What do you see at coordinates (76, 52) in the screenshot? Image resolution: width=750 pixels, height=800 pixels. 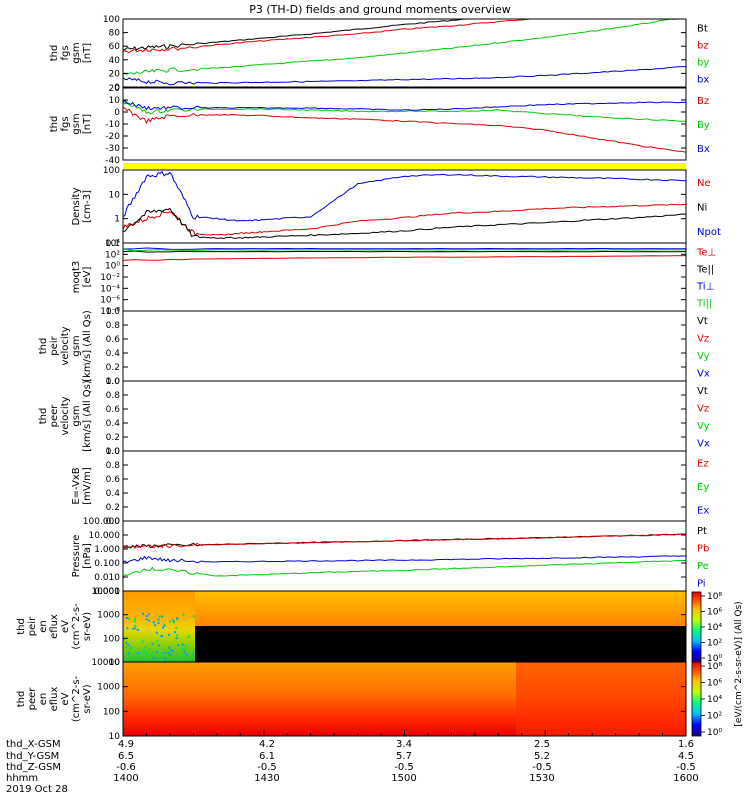 I see `y-axis-label: gsm` at bounding box center [76, 52].